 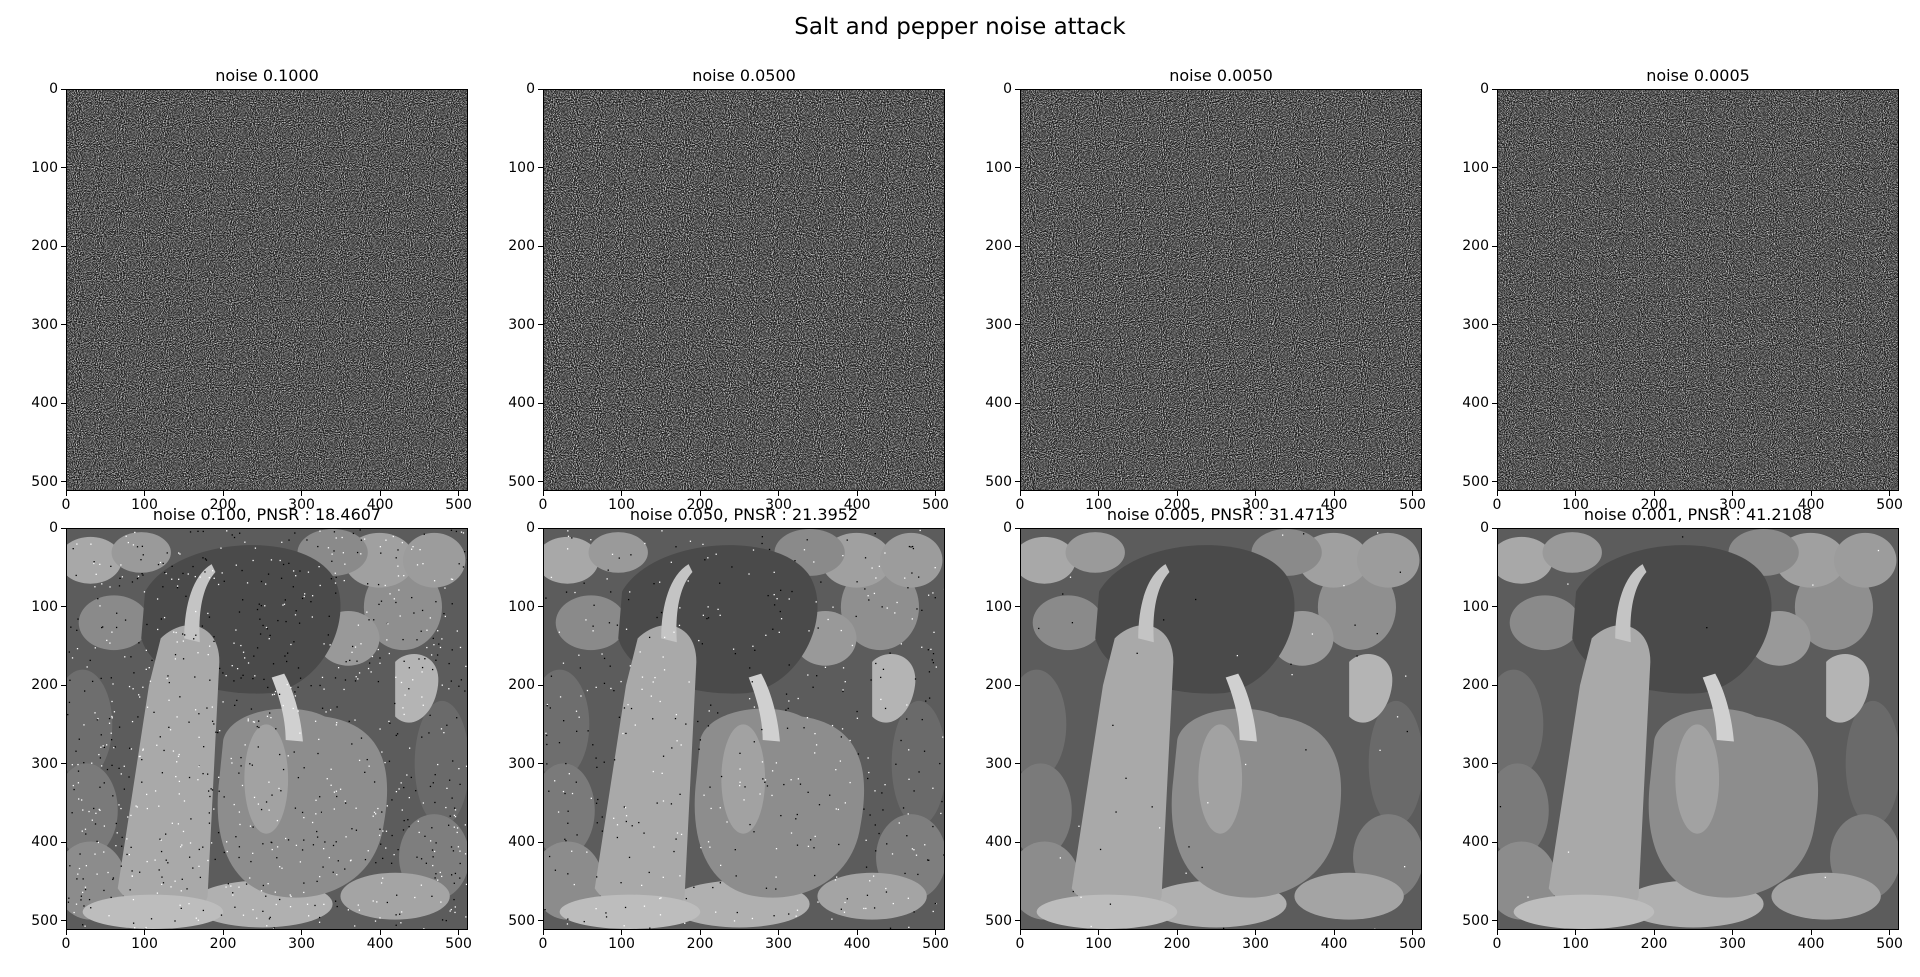 I want to click on salt-pepper-speckles, so click(x=267, y=729).